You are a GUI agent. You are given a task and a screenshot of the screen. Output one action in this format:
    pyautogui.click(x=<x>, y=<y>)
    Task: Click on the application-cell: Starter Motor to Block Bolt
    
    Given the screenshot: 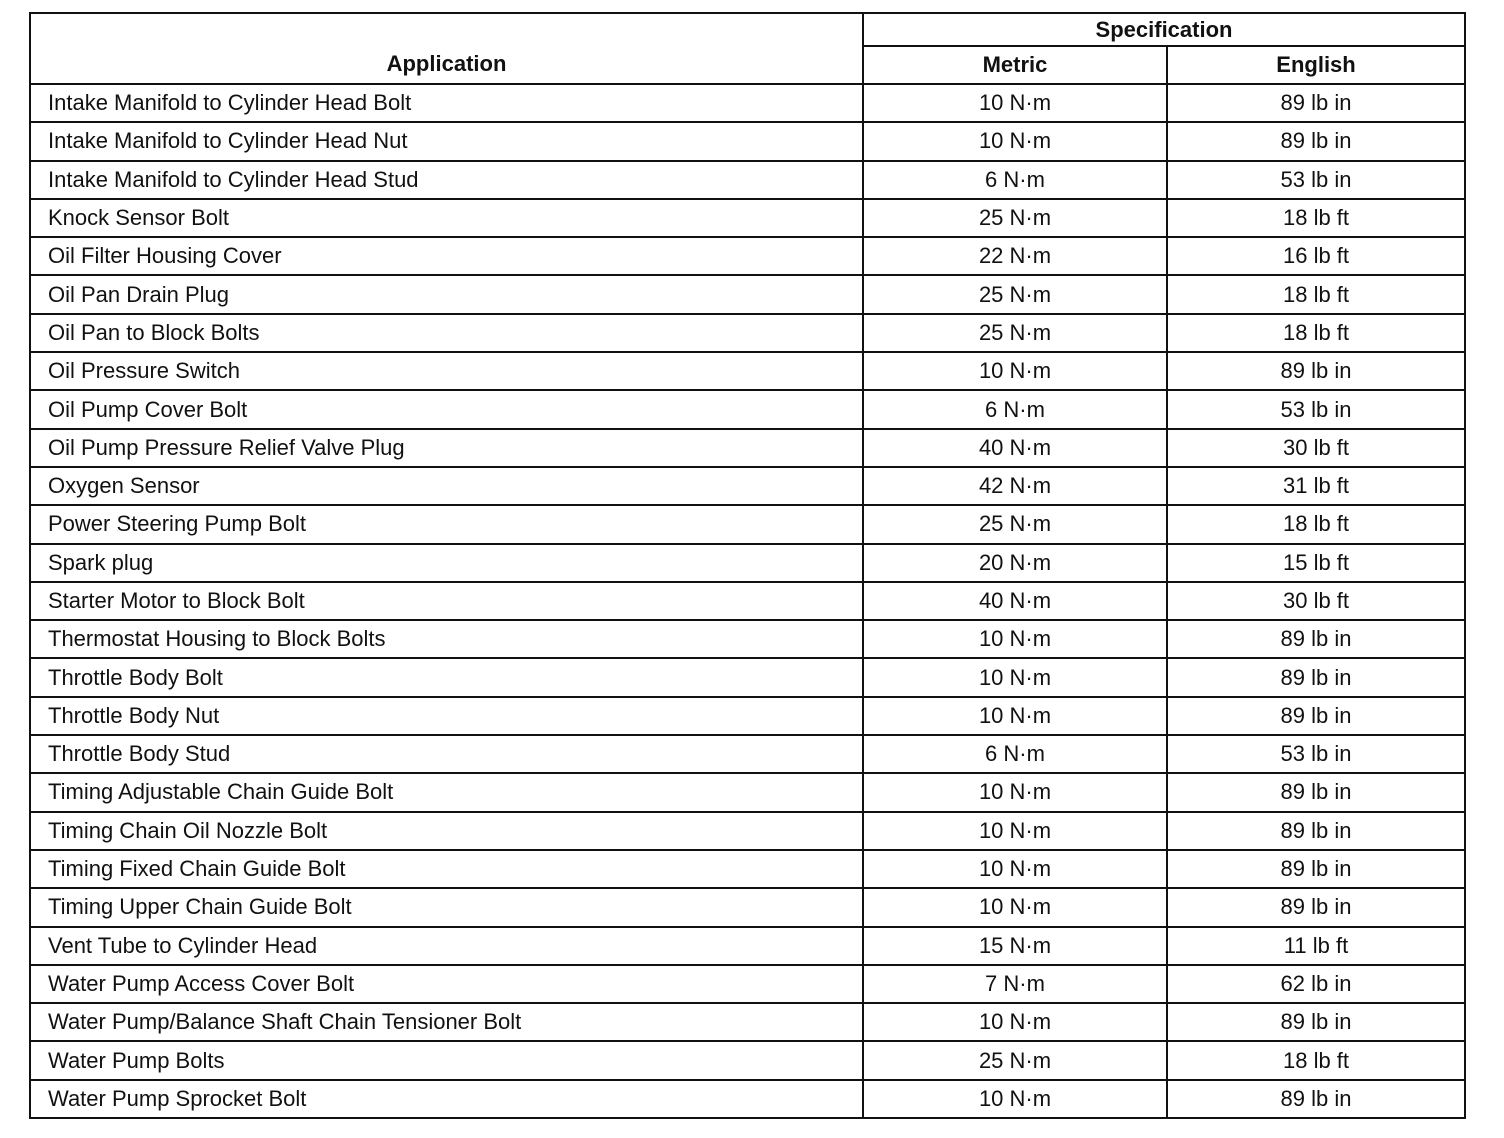 What is the action you would take?
    pyautogui.click(x=446, y=601)
    